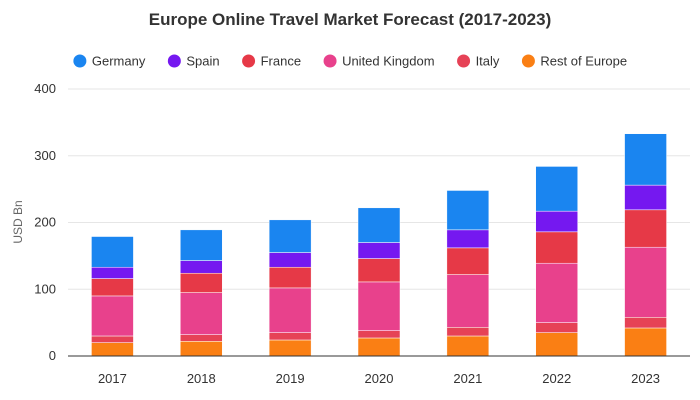 This screenshot has height=400, width=700. Describe the element at coordinates (45, 155) in the screenshot. I see `y-tick-label: 300` at that location.